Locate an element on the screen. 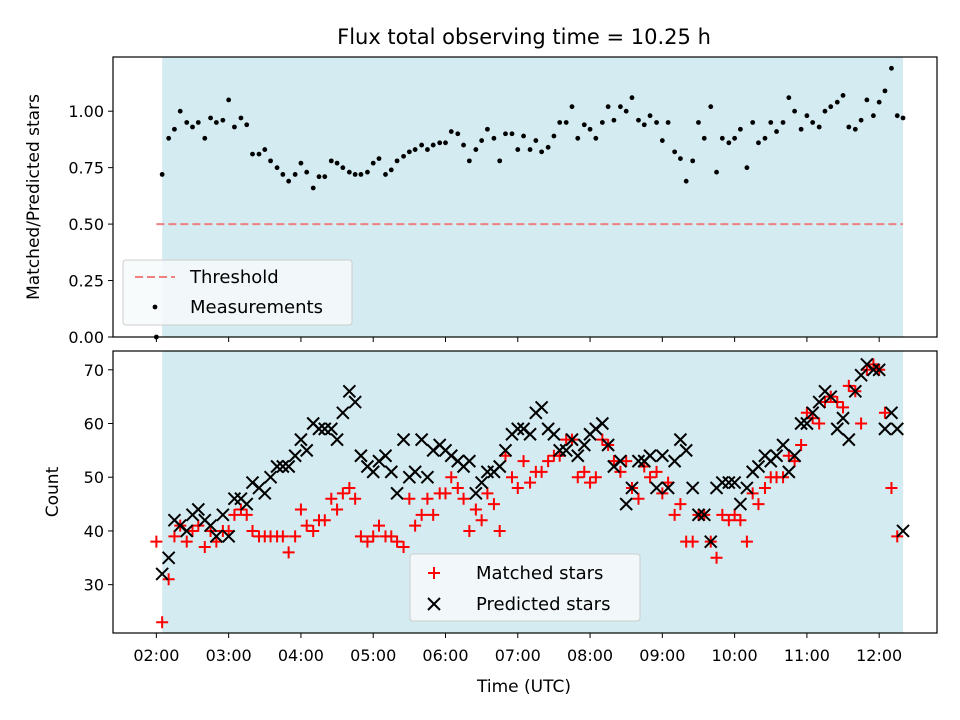 This screenshot has width=960, height=720. bottom-x-tick-label: 07:00 is located at coordinates (518, 655).